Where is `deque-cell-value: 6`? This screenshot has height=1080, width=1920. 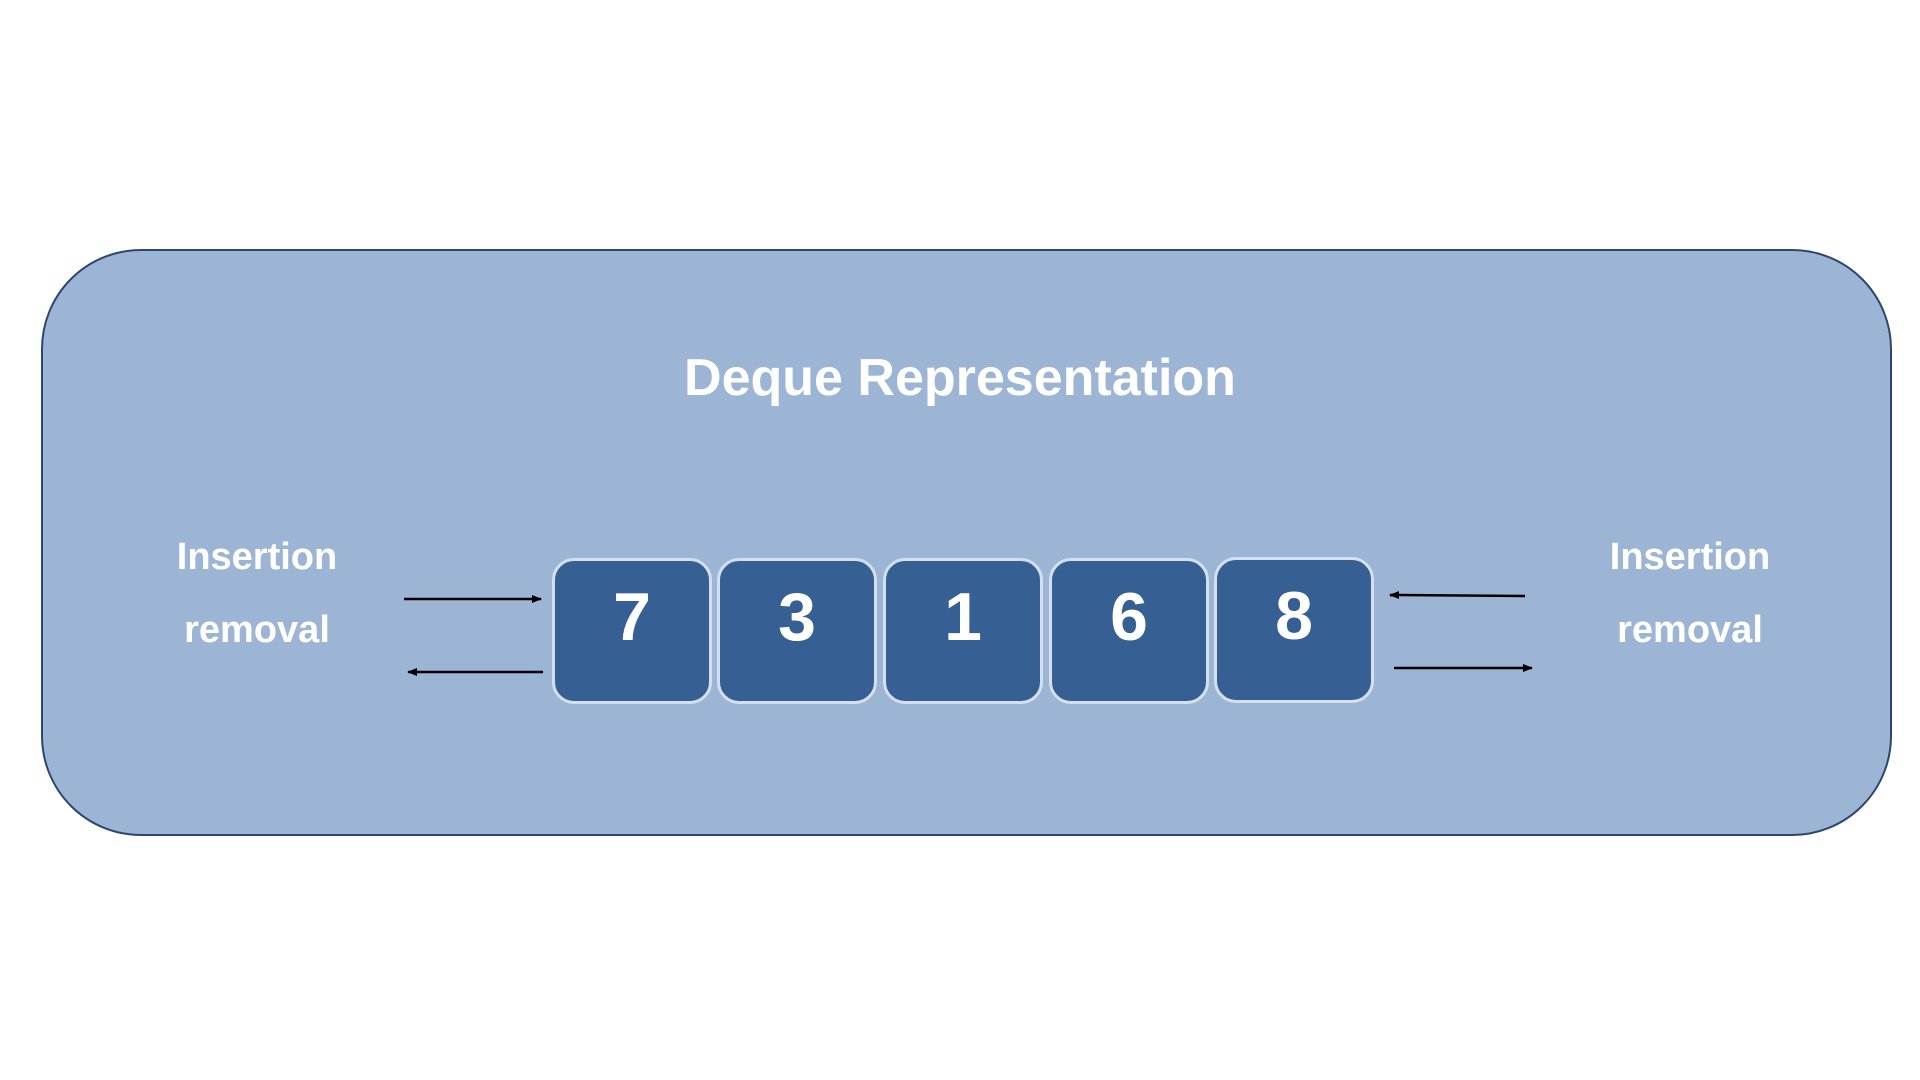 deque-cell-value: 6 is located at coordinates (1129, 617).